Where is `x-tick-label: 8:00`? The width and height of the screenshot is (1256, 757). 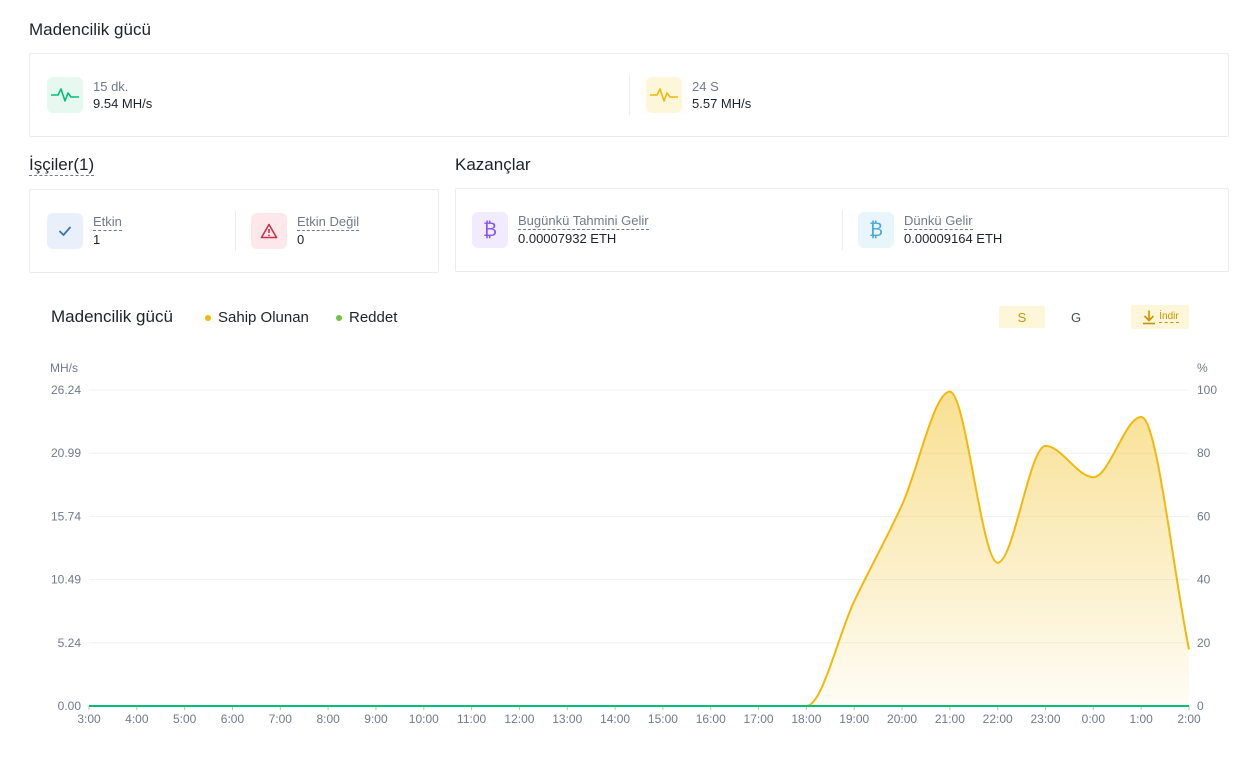 x-tick-label: 8:00 is located at coordinates (328, 719).